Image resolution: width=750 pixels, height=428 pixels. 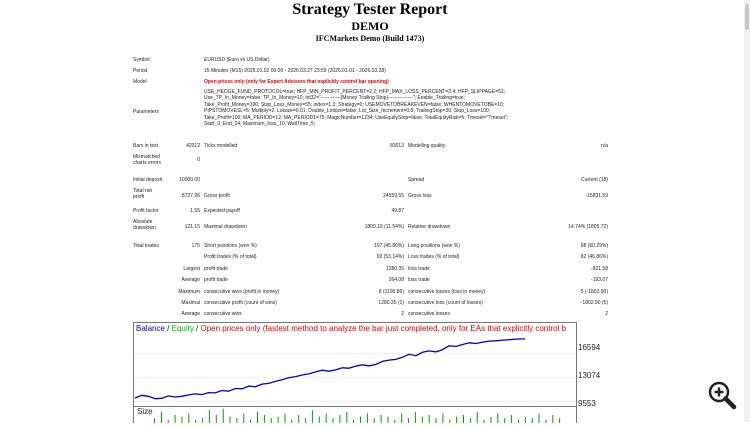 I want to click on spread-value: Current (18), so click(x=594, y=180).